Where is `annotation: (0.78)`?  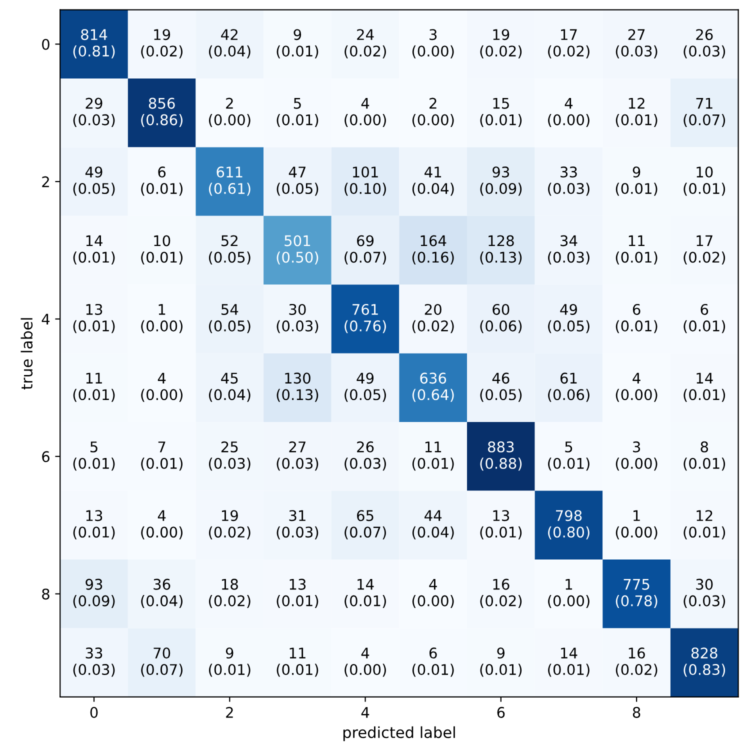 annotation: (0.78) is located at coordinates (637, 601).